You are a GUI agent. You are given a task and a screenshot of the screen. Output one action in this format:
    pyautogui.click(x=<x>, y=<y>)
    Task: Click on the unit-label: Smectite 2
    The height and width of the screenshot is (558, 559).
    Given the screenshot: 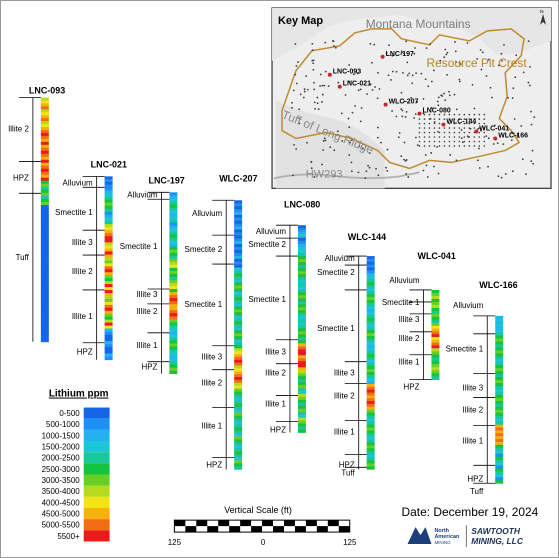 What is the action you would take?
    pyautogui.click(x=336, y=272)
    